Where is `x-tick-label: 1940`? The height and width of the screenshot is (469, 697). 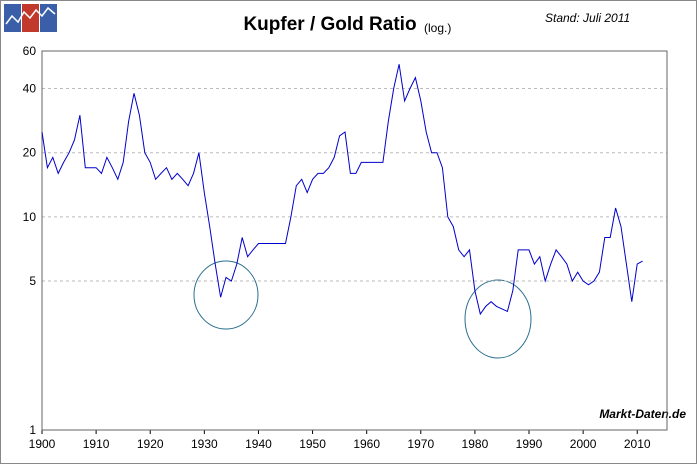
x-tick-label: 1940 is located at coordinates (258, 444).